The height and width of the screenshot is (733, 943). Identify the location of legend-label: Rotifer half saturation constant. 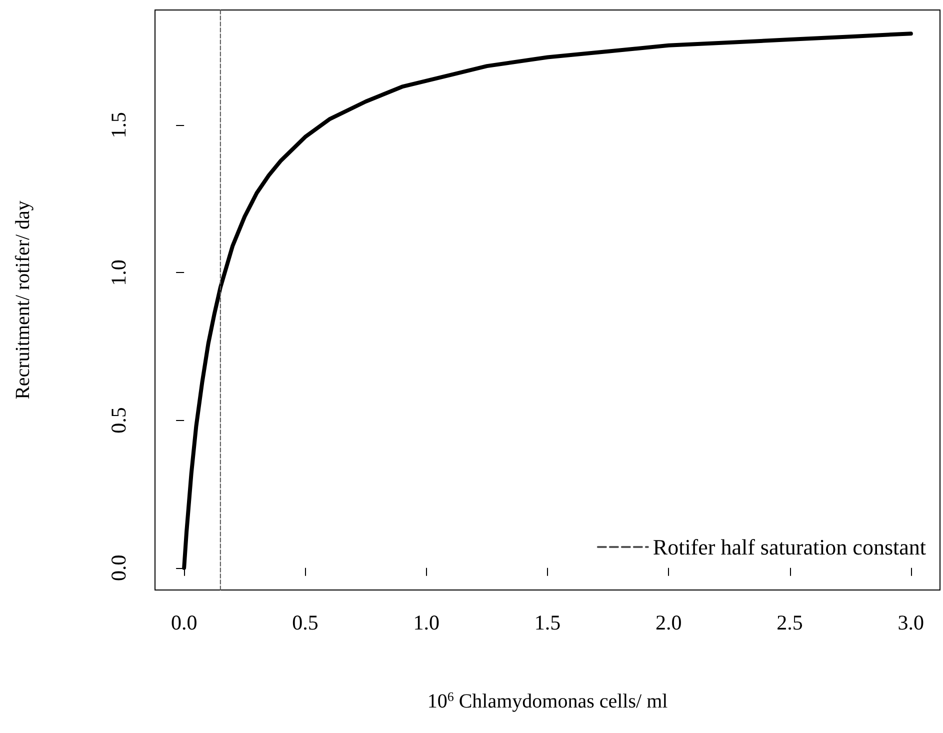
(789, 547).